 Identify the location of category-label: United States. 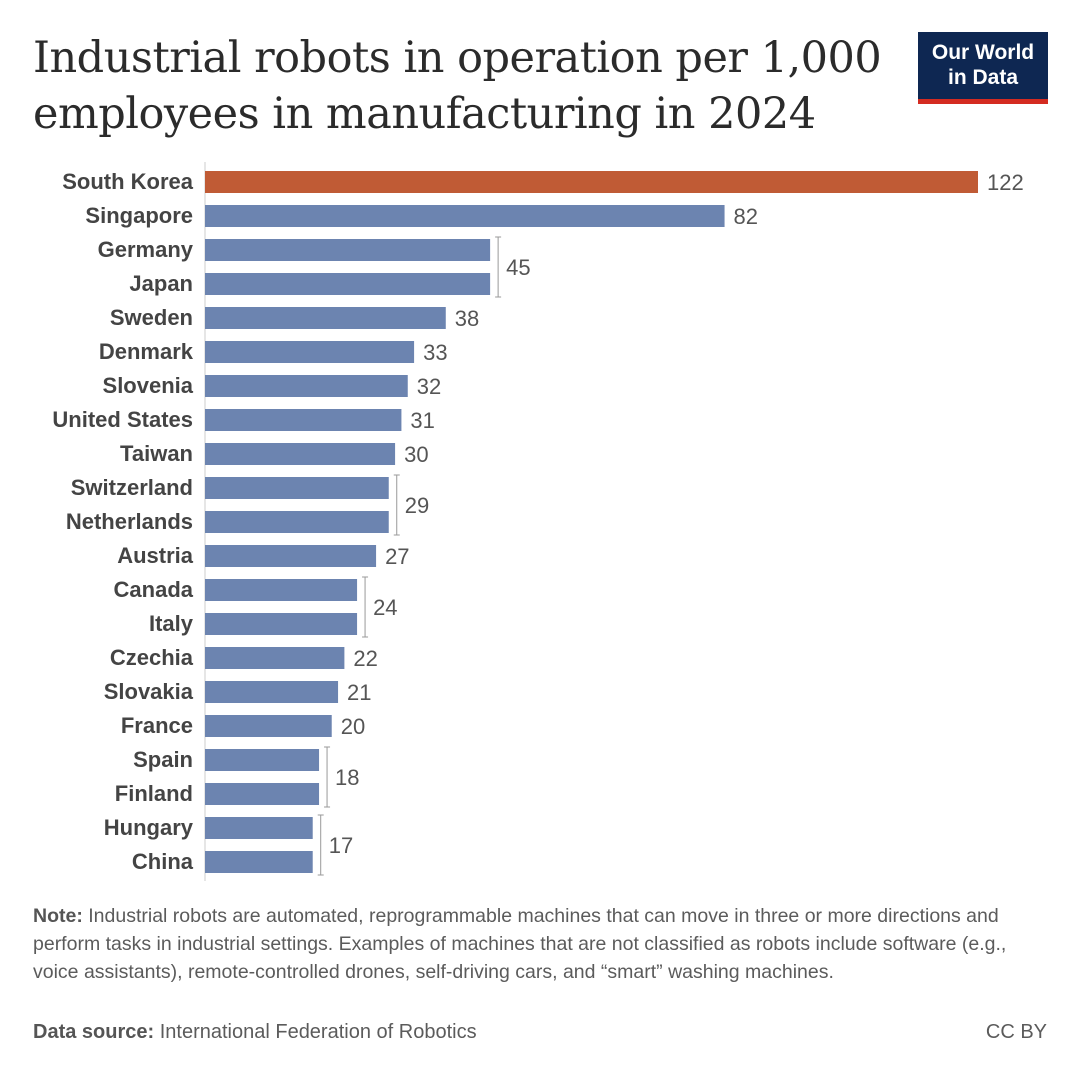
(122, 419).